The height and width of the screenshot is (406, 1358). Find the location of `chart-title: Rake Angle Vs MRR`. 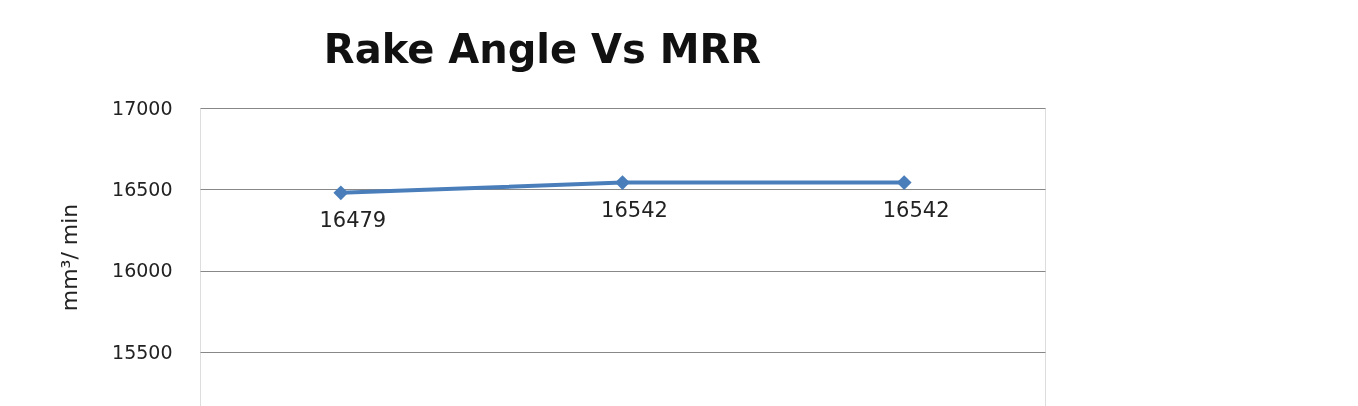

chart-title: Rake Angle Vs MRR is located at coordinates (542, 49).